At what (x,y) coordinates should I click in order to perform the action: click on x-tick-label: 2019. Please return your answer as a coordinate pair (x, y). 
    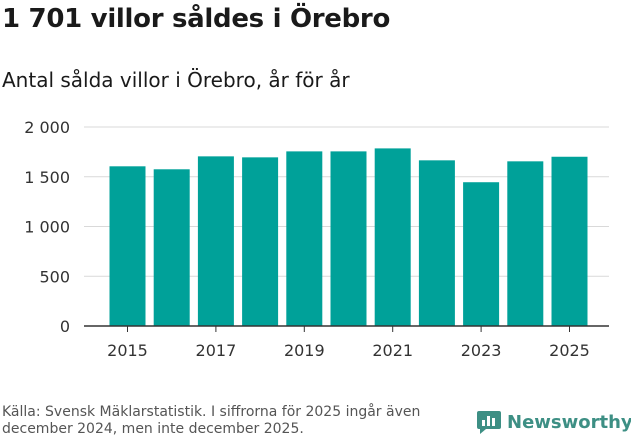
    Looking at the image, I should click on (304, 350).